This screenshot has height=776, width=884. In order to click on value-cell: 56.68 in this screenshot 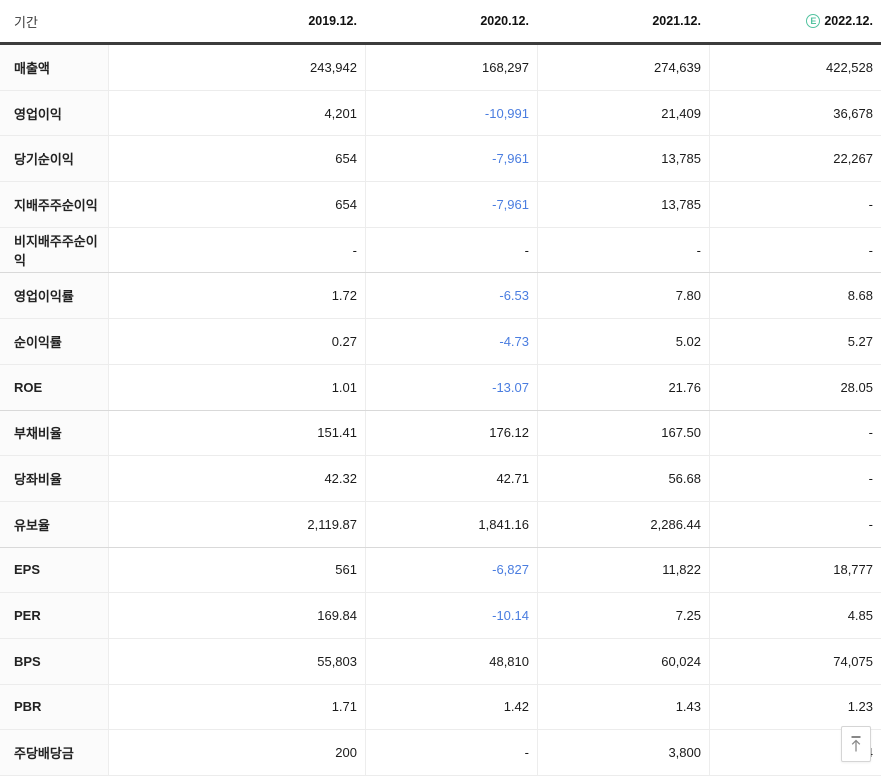, I will do `click(623, 478)`.